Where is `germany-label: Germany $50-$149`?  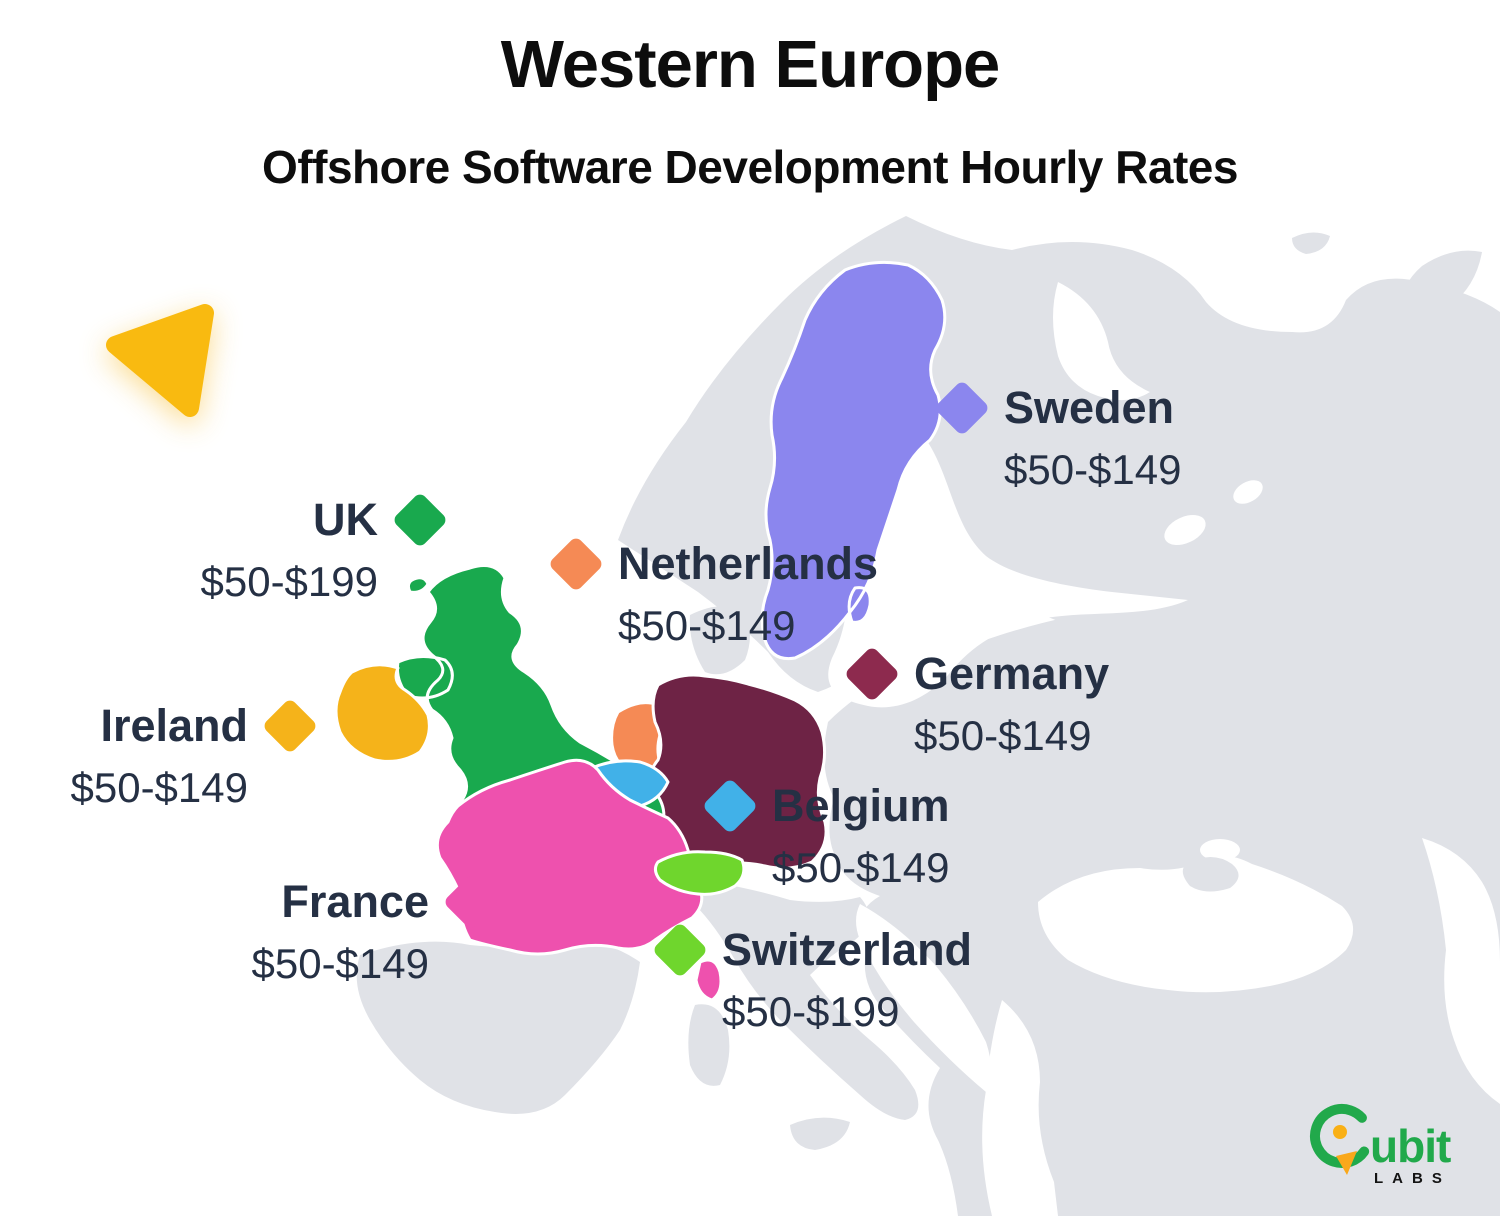 germany-label: Germany $50-$149 is located at coordinates (976, 702).